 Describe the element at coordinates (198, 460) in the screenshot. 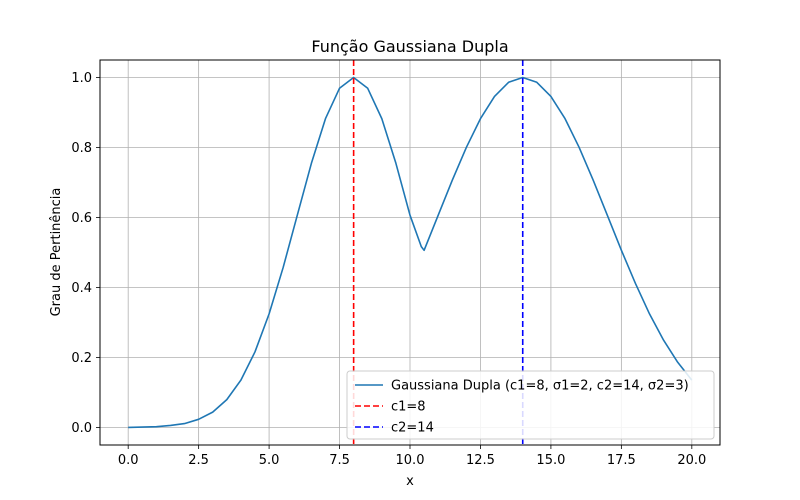

I see `x-tick-label: 2.5` at that location.